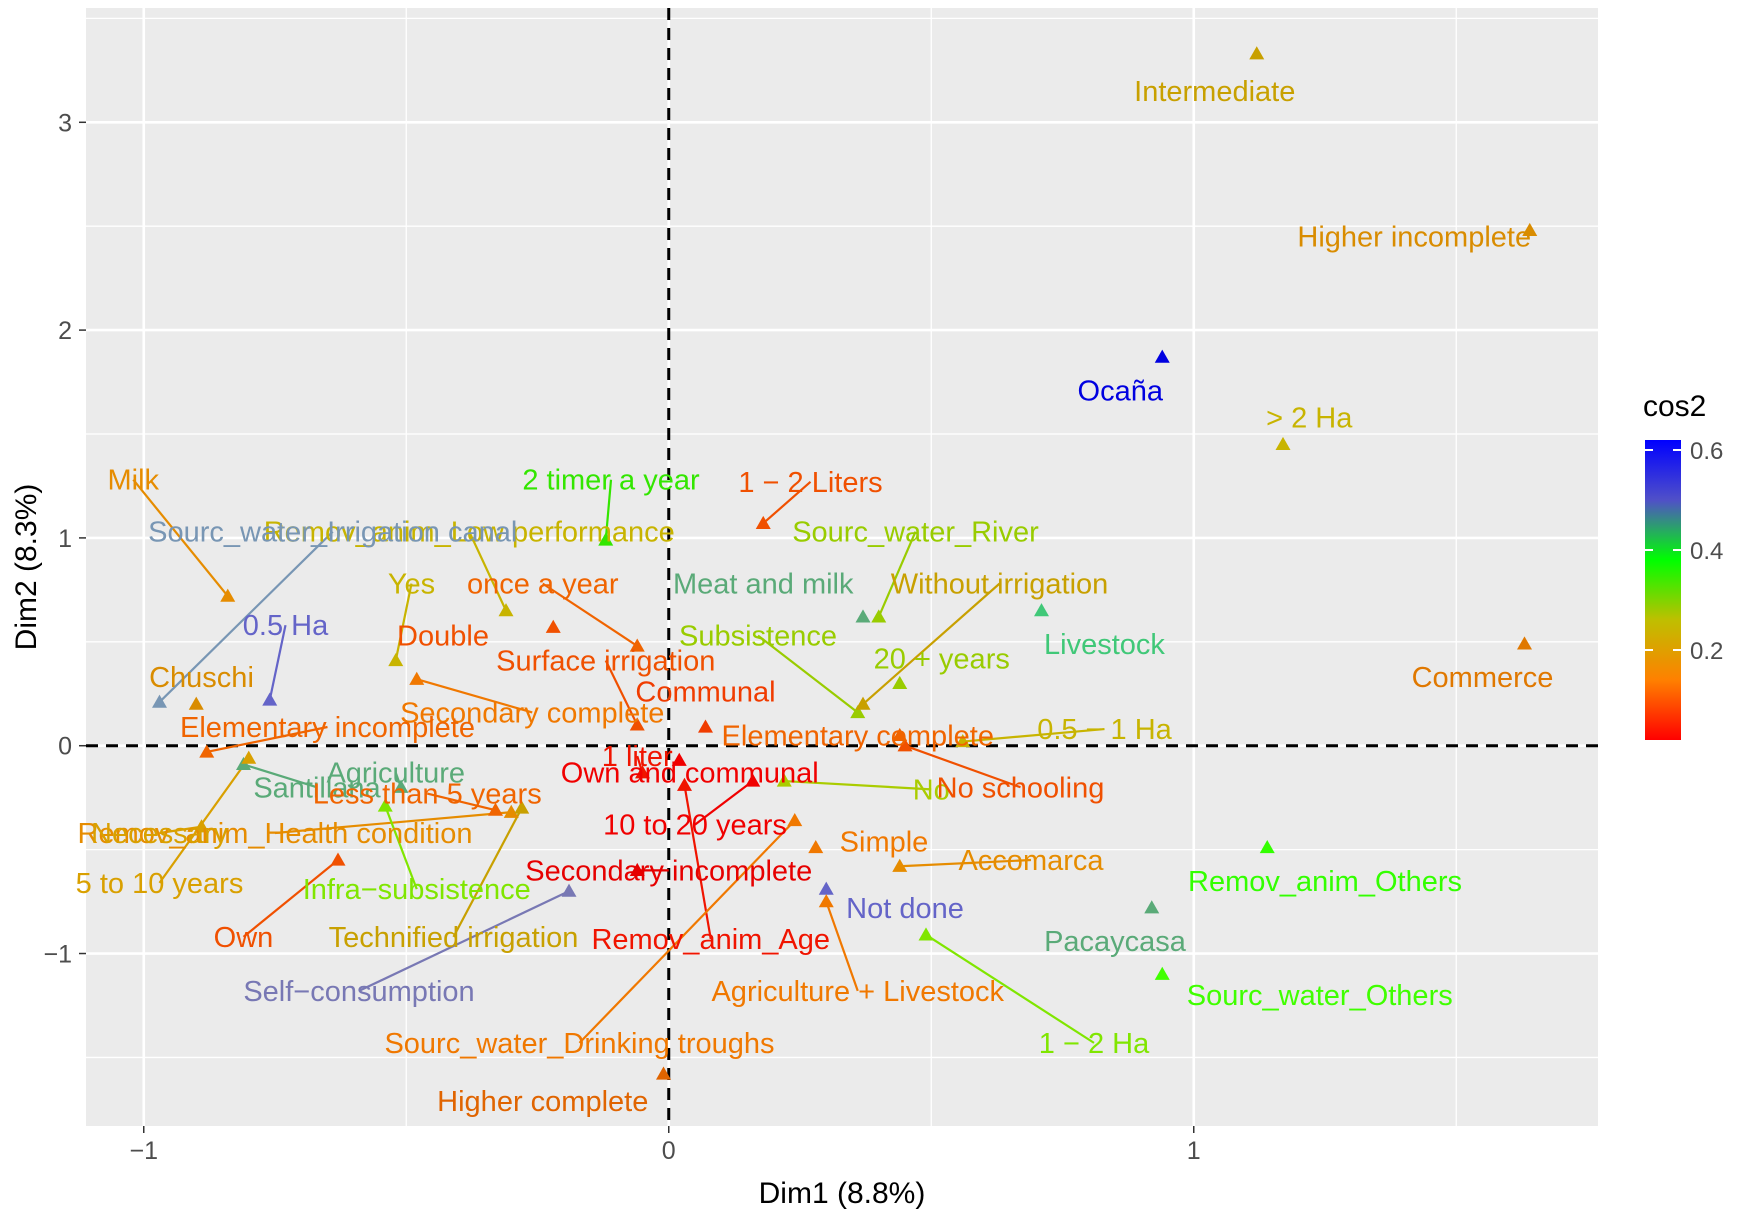  What do you see at coordinates (668, 871) in the screenshot?
I see `point-label: Secondary incomplete` at bounding box center [668, 871].